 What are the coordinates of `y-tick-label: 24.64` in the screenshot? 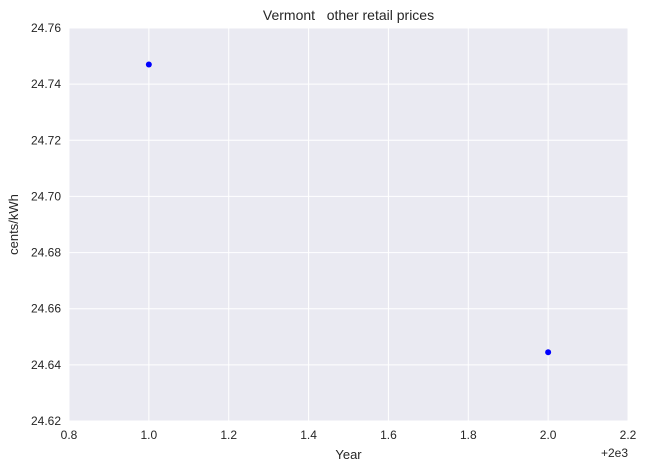 It's located at (46, 365).